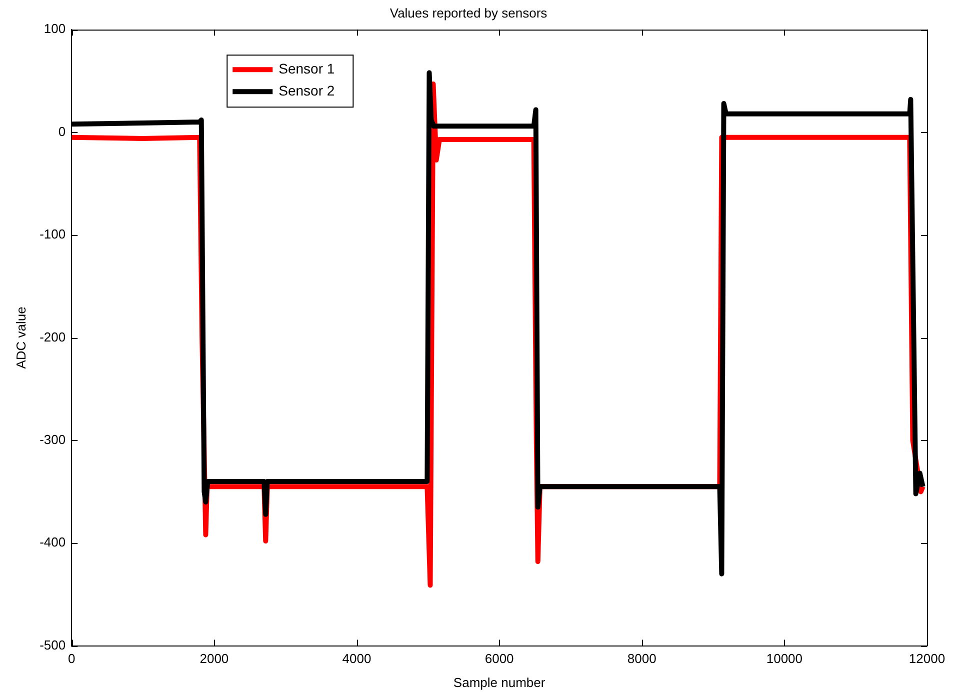 The image size is (955, 693). Describe the element at coordinates (214, 658) in the screenshot. I see `x-tick-label: 2000` at that location.